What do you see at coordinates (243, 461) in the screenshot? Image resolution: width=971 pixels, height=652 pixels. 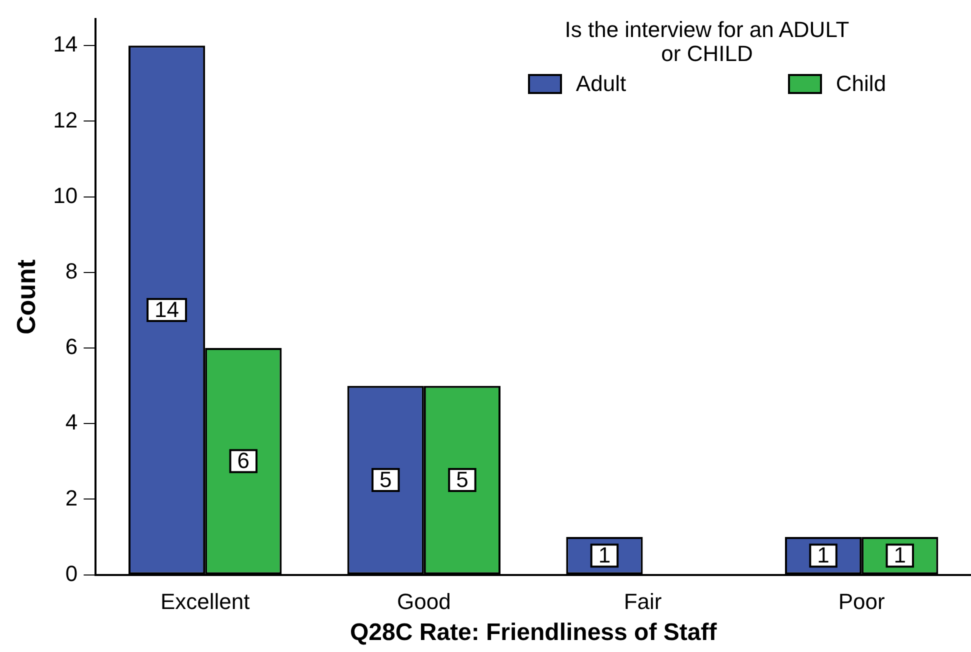 I see `data-label: 6` at bounding box center [243, 461].